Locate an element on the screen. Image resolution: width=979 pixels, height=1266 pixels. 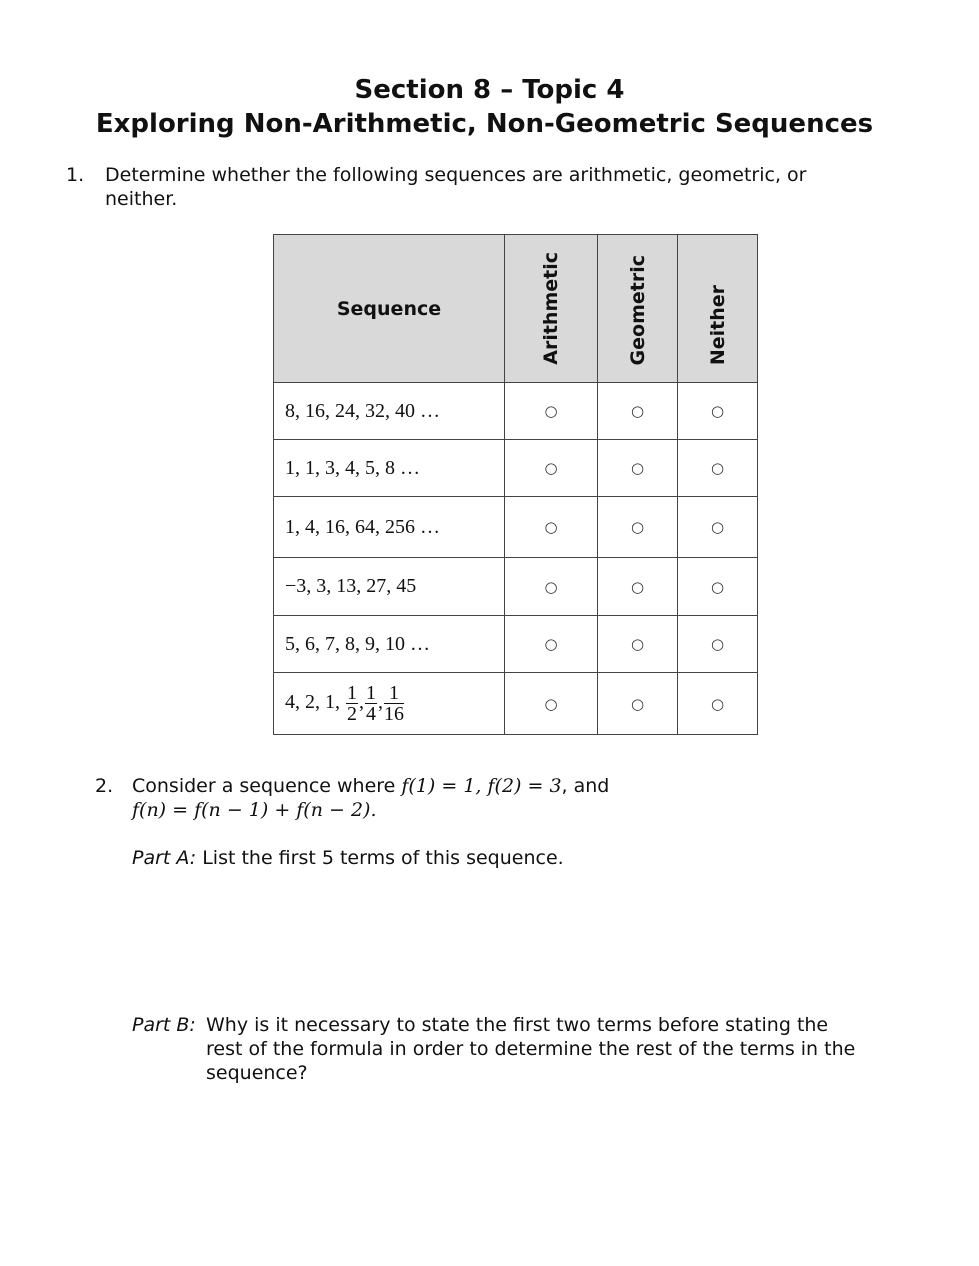
table-row: 8, 16, 24, 32, 40 … ○ ○ ○ is located at coordinates (515, 411).